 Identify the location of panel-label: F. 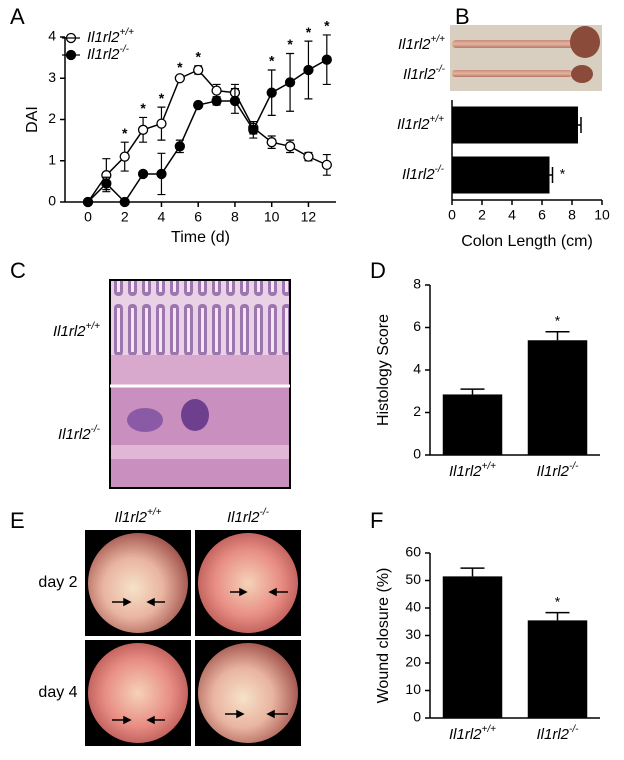
(376, 520).